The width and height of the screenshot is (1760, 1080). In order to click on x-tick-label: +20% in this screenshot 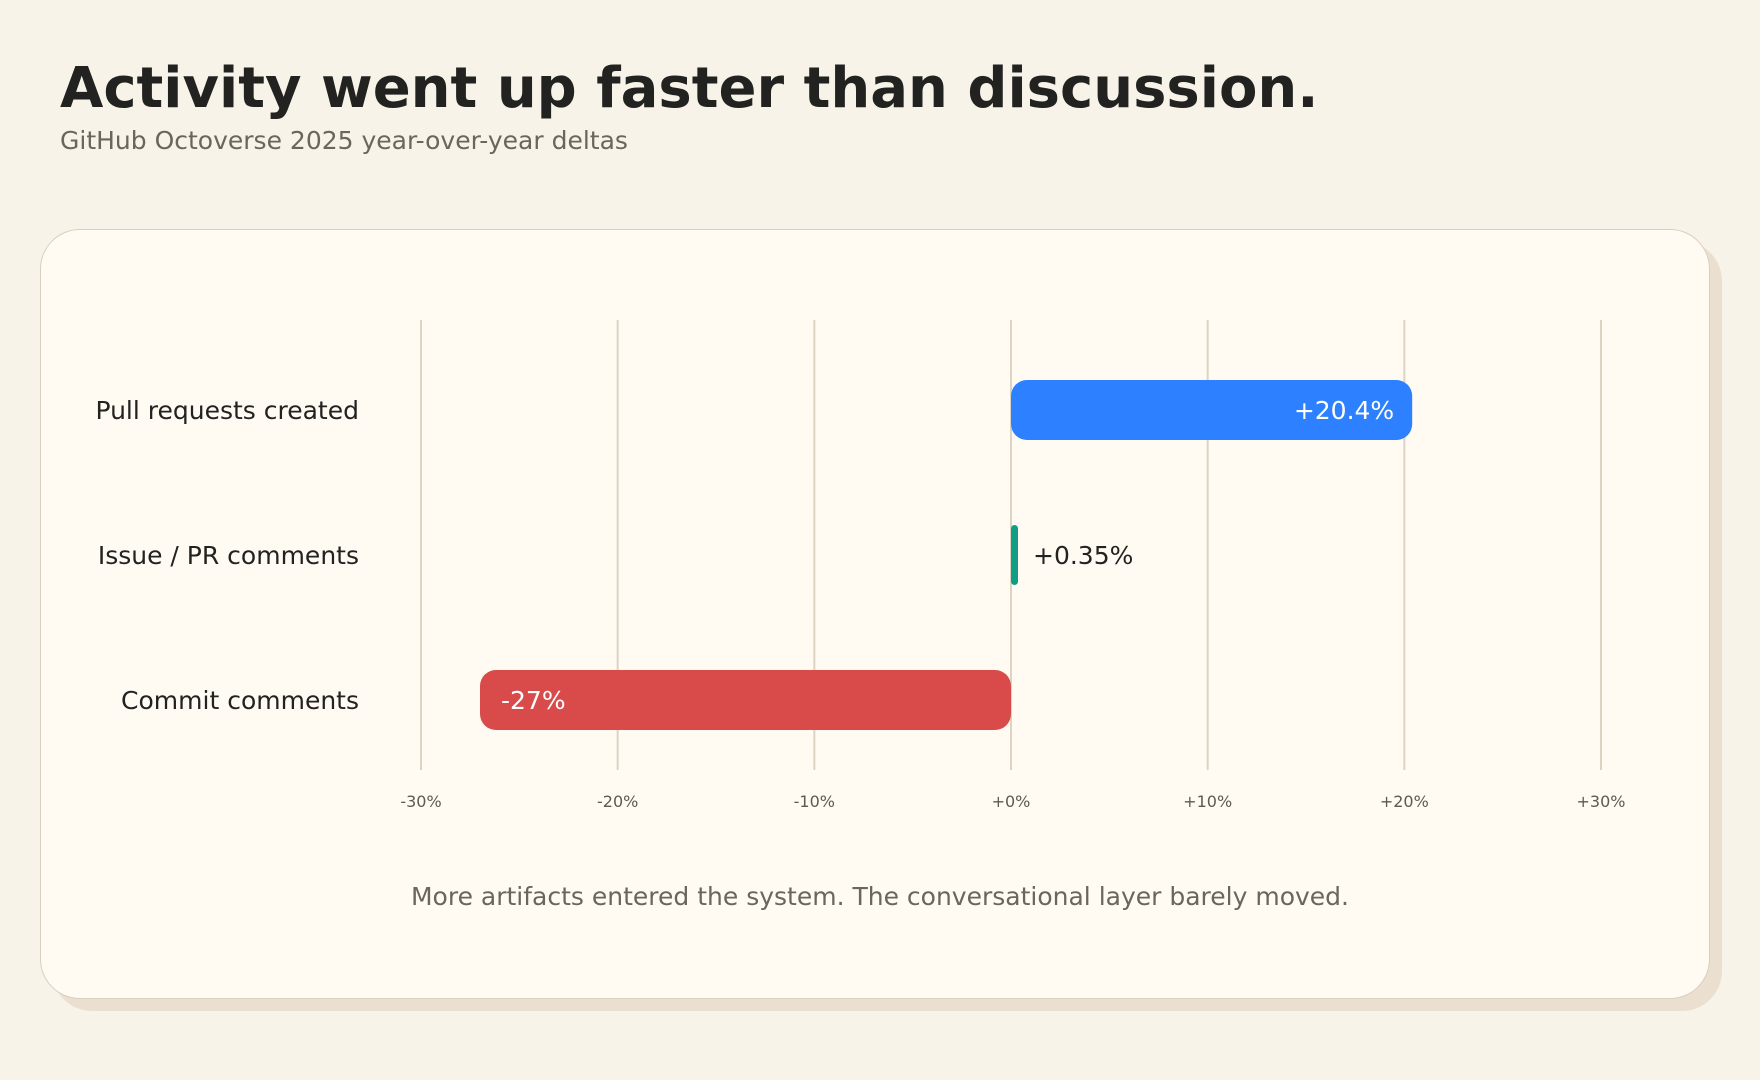, I will do `click(1404, 801)`.